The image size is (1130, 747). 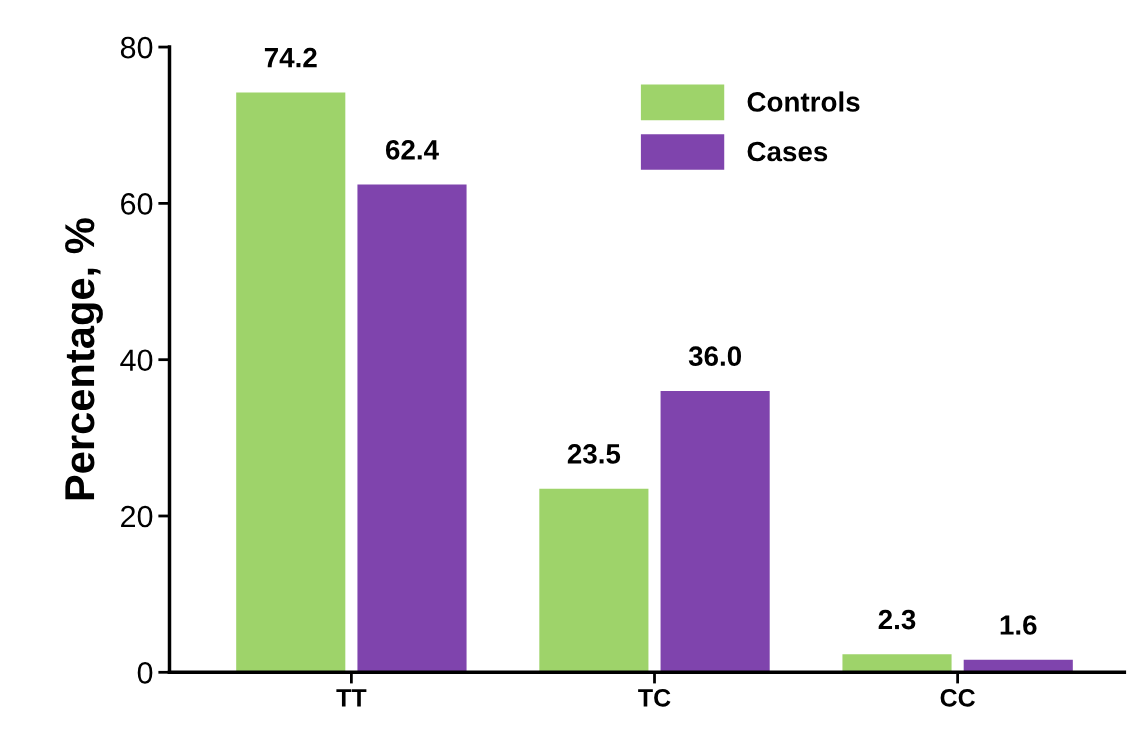 I want to click on y-tick-label: 80, so click(x=136, y=47).